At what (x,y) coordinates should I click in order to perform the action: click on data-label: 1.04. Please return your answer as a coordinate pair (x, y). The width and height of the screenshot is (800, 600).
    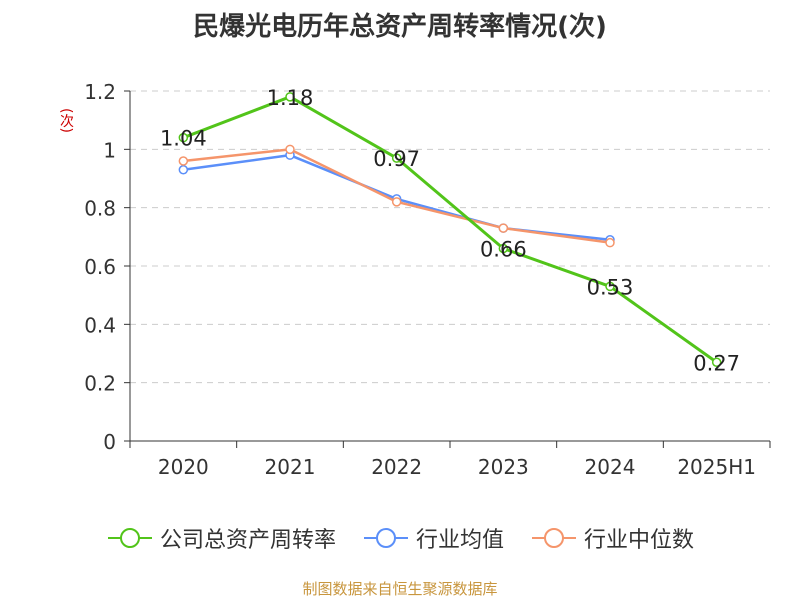
    Looking at the image, I should click on (183, 139).